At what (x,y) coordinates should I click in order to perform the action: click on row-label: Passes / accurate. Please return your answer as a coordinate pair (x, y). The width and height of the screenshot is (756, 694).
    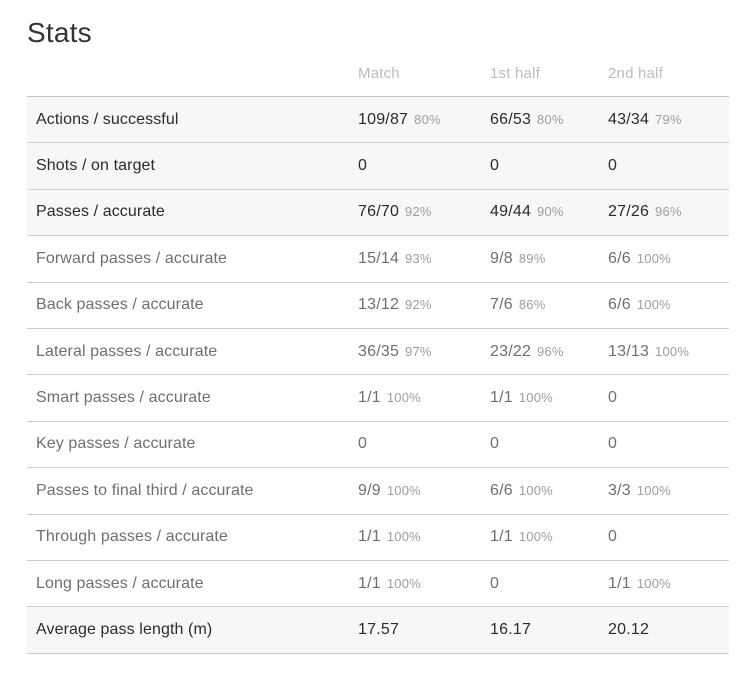
    Looking at the image, I should click on (100, 212).